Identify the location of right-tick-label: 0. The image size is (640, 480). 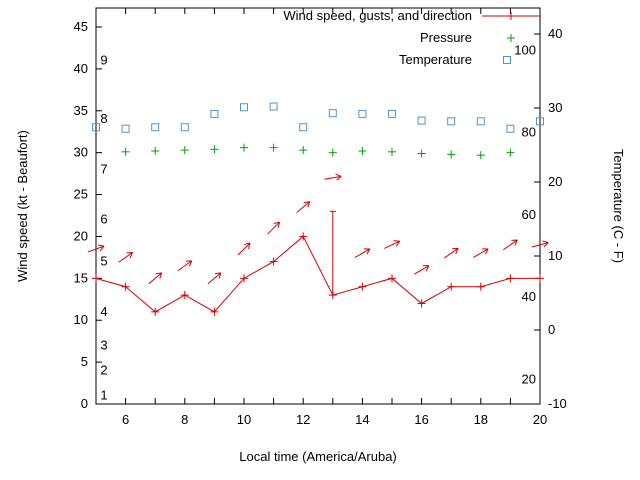
(551, 329).